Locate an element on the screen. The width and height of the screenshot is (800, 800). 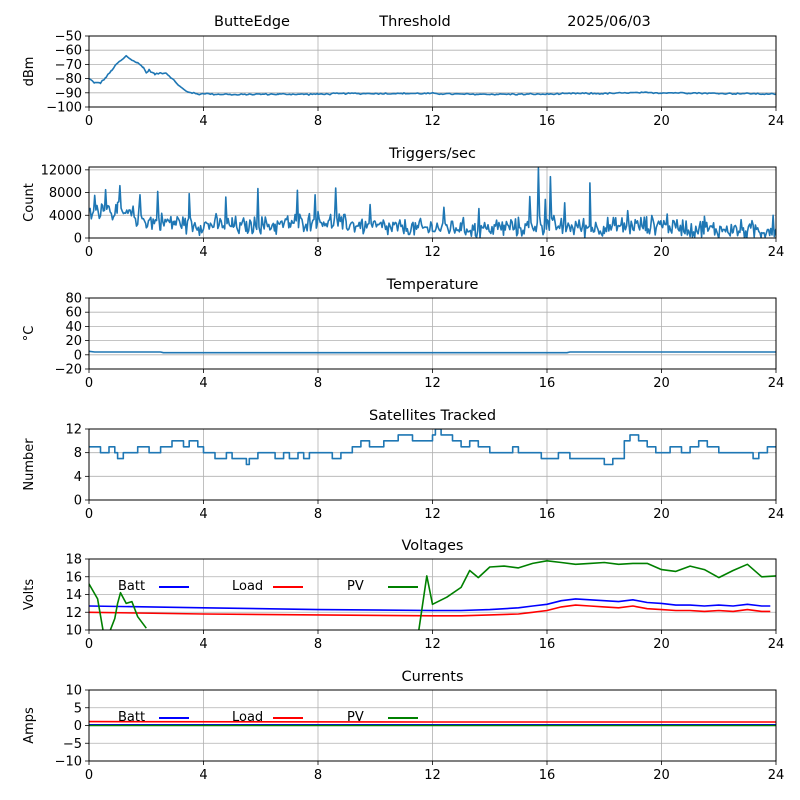
xtick-label-dbm-0: 0 is located at coordinates (89, 121).